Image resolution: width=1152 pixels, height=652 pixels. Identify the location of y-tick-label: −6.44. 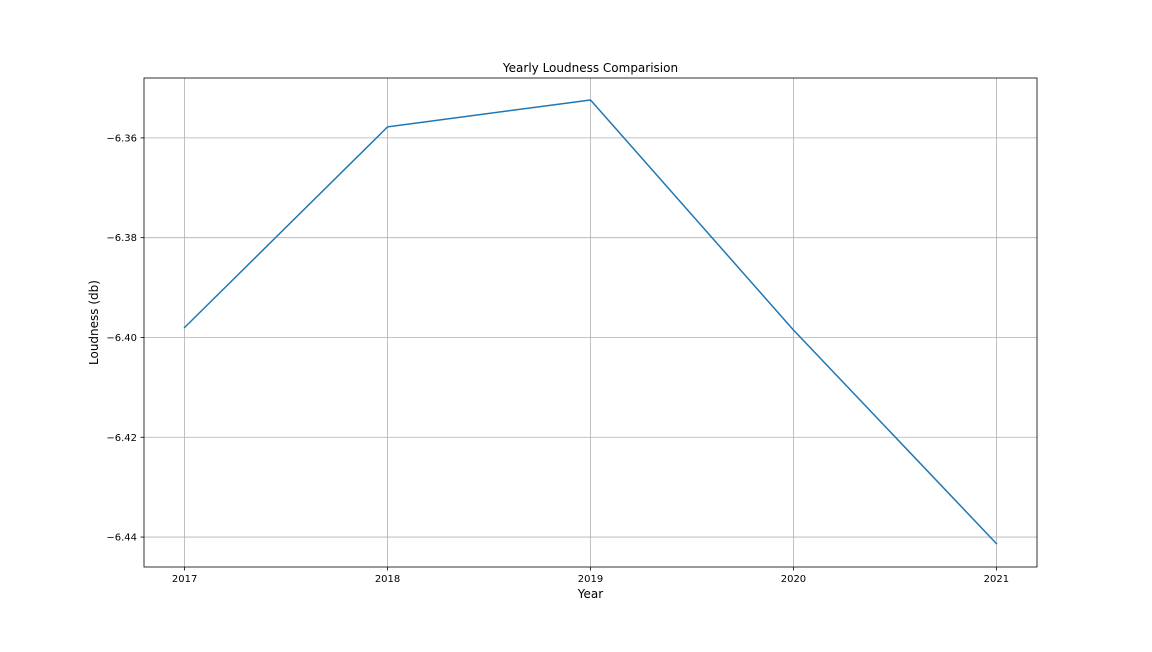
(121, 538).